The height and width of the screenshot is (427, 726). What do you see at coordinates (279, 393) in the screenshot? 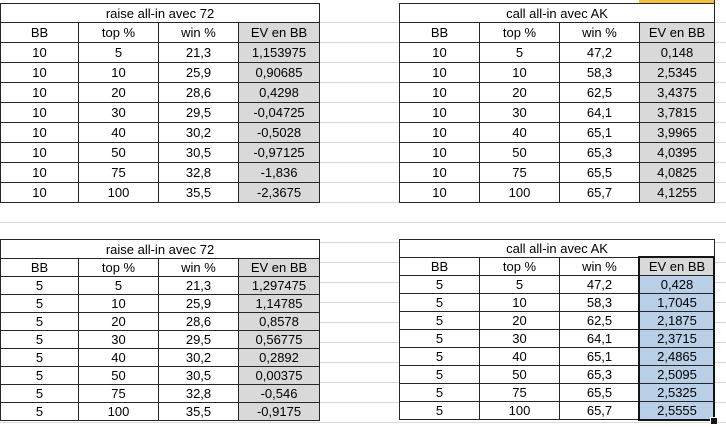
I see `cell-ev: -0,546` at bounding box center [279, 393].